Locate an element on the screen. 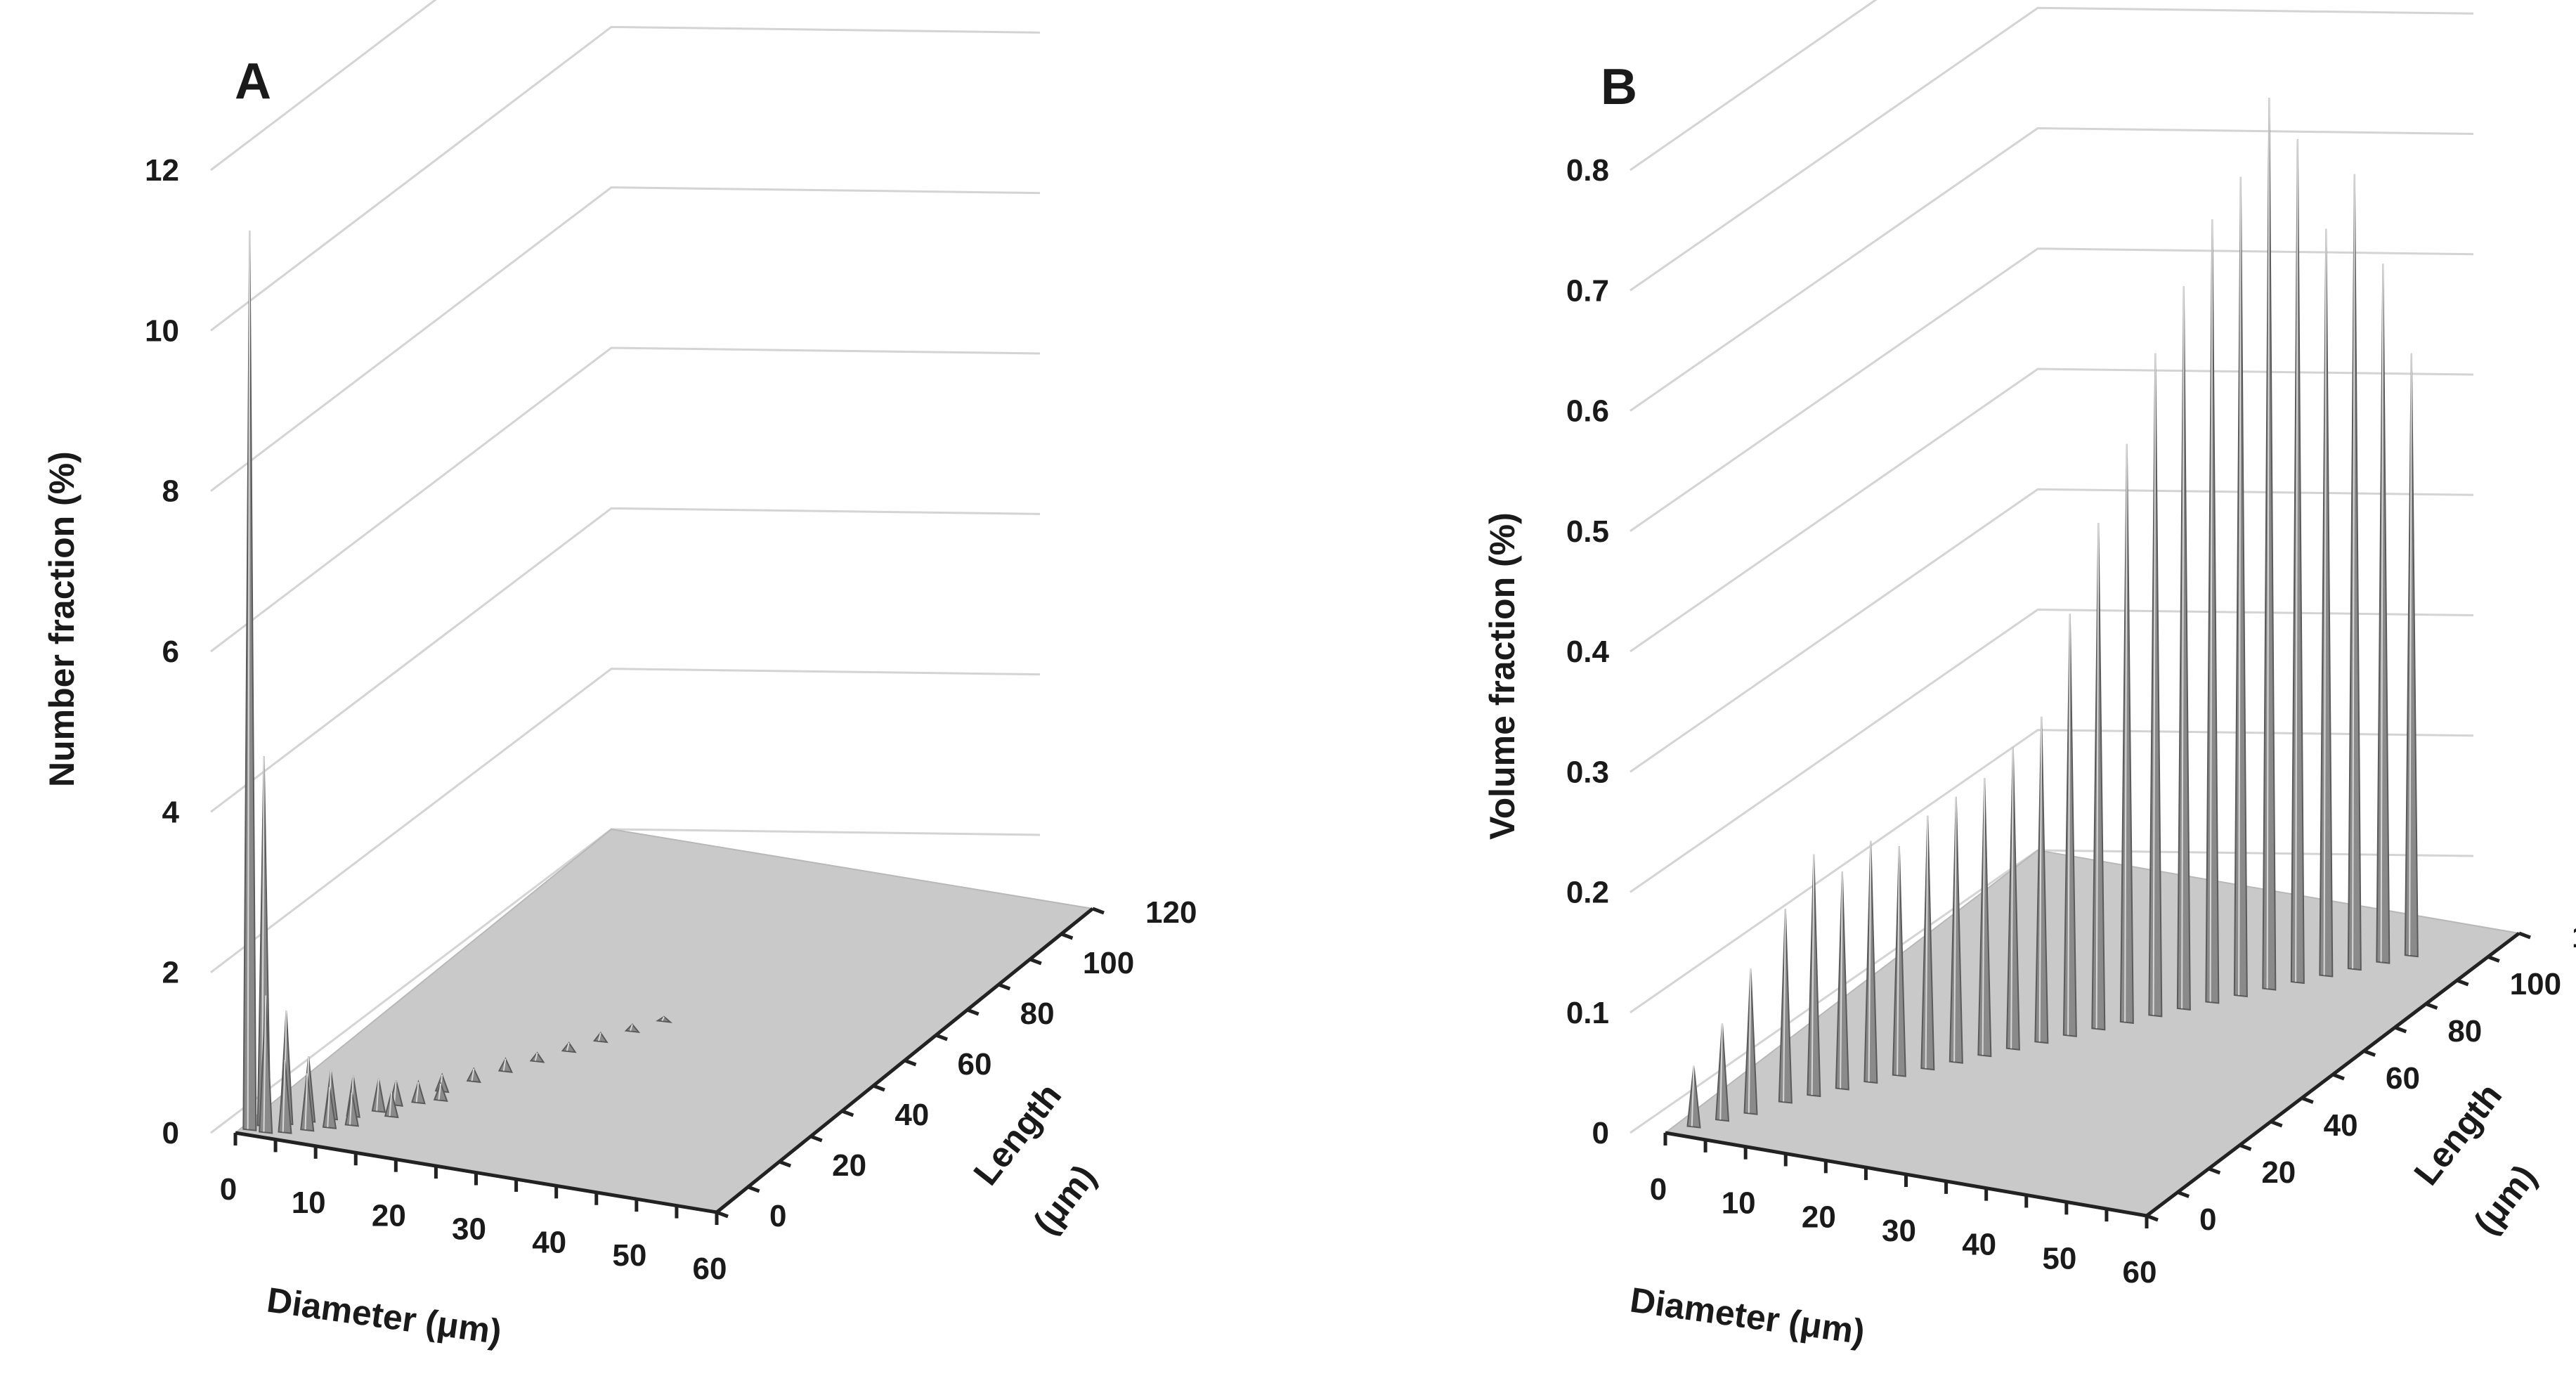  surface-peaks-a is located at coordinates (457, 682).